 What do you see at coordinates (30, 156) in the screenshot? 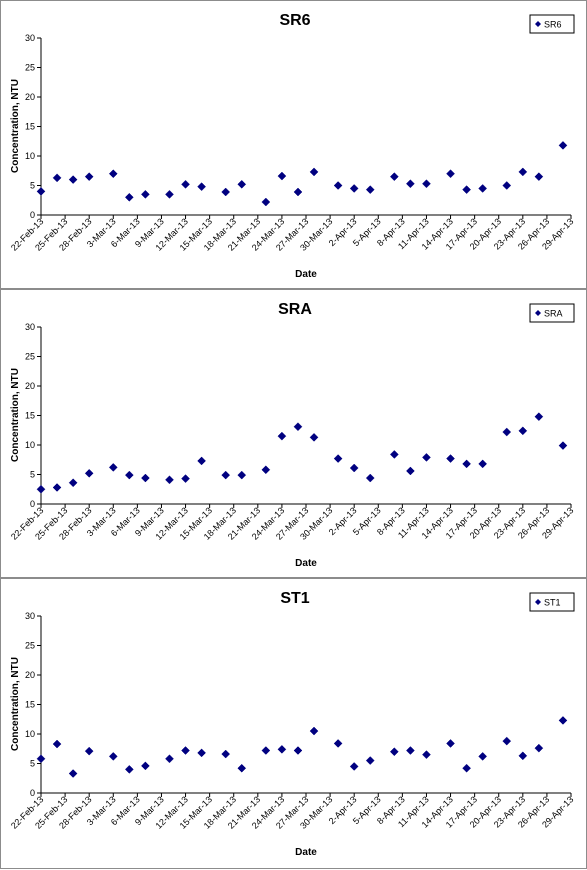
I see `y-tick-label: 10` at bounding box center [30, 156].